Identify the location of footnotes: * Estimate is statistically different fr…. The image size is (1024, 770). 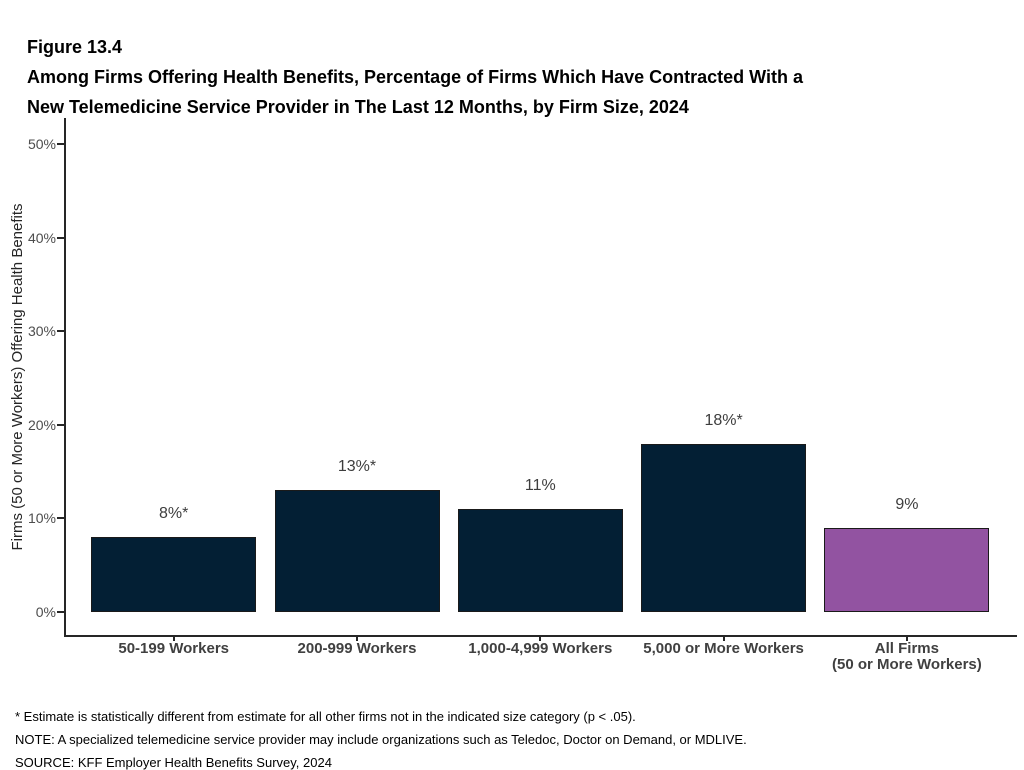
(381, 737).